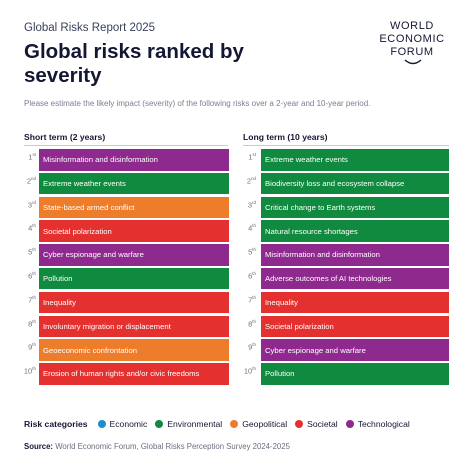 This screenshot has width=474, height=473. What do you see at coordinates (253, 202) in the screenshot?
I see `rank-suffix: rd` at bounding box center [253, 202].